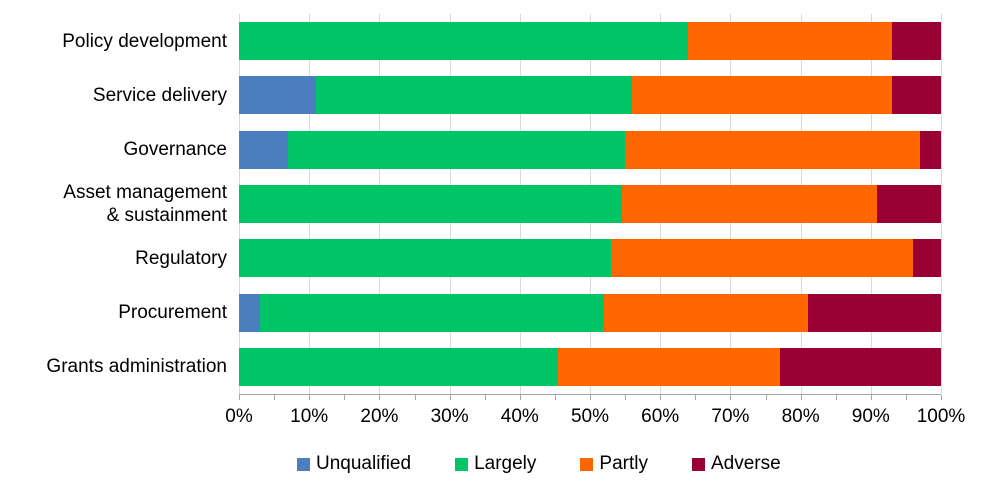 The width and height of the screenshot is (990, 494). I want to click on category-label: Asset management & sustainment, so click(145, 203).